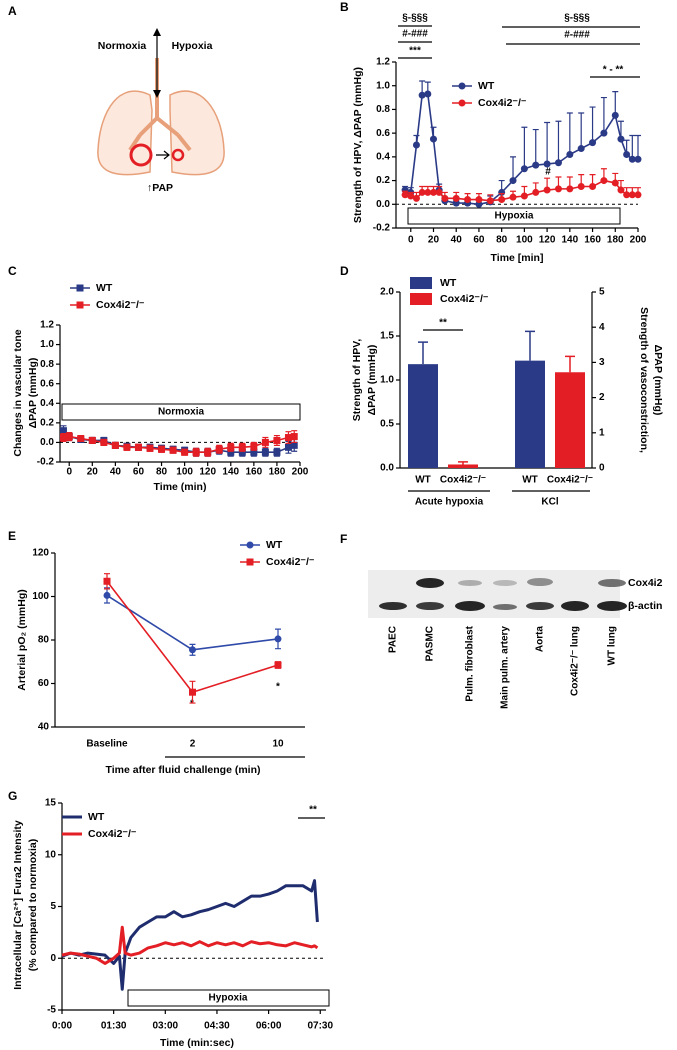  I want to click on y-tick-label: 0.5, so click(387, 424).